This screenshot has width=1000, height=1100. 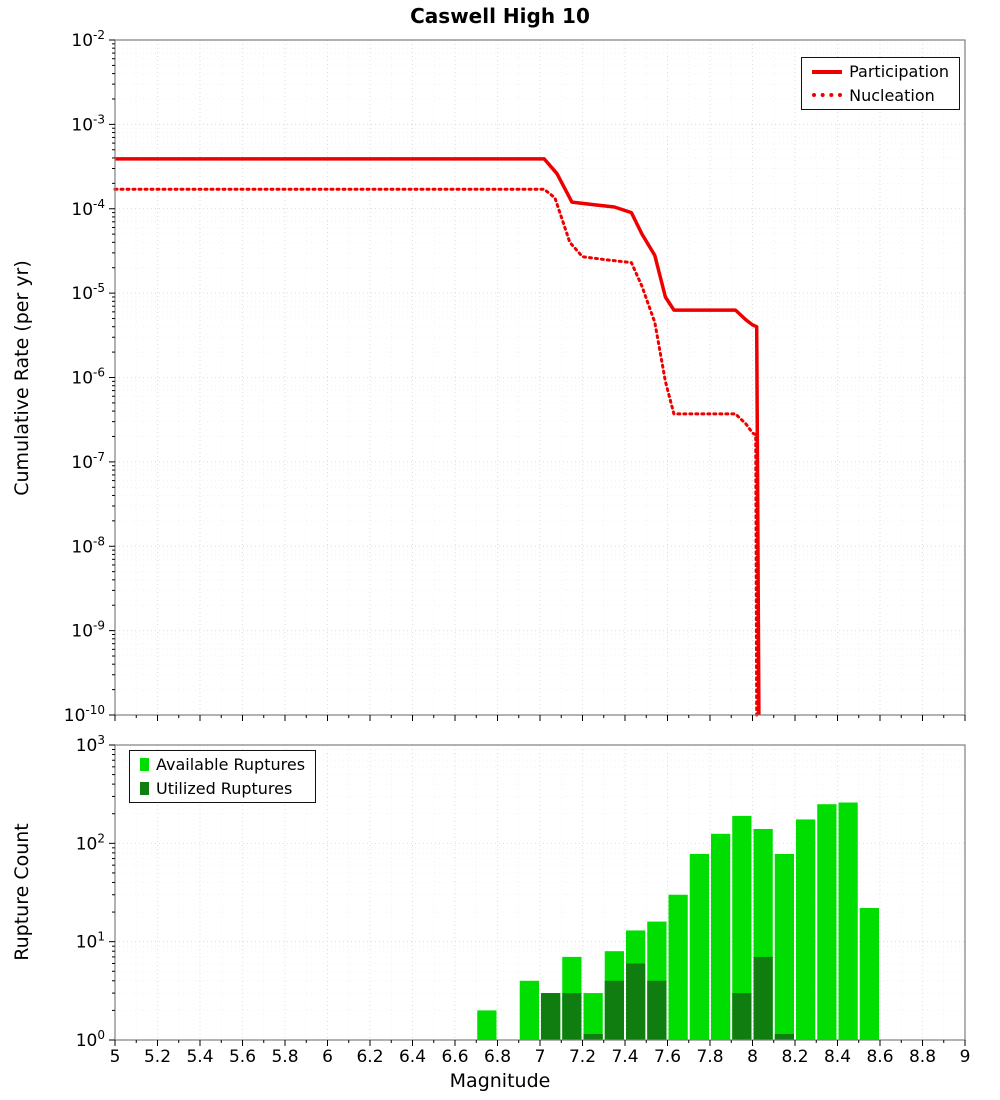 What do you see at coordinates (500, 16) in the screenshot?
I see `chart-title: Caswell High 10` at bounding box center [500, 16].